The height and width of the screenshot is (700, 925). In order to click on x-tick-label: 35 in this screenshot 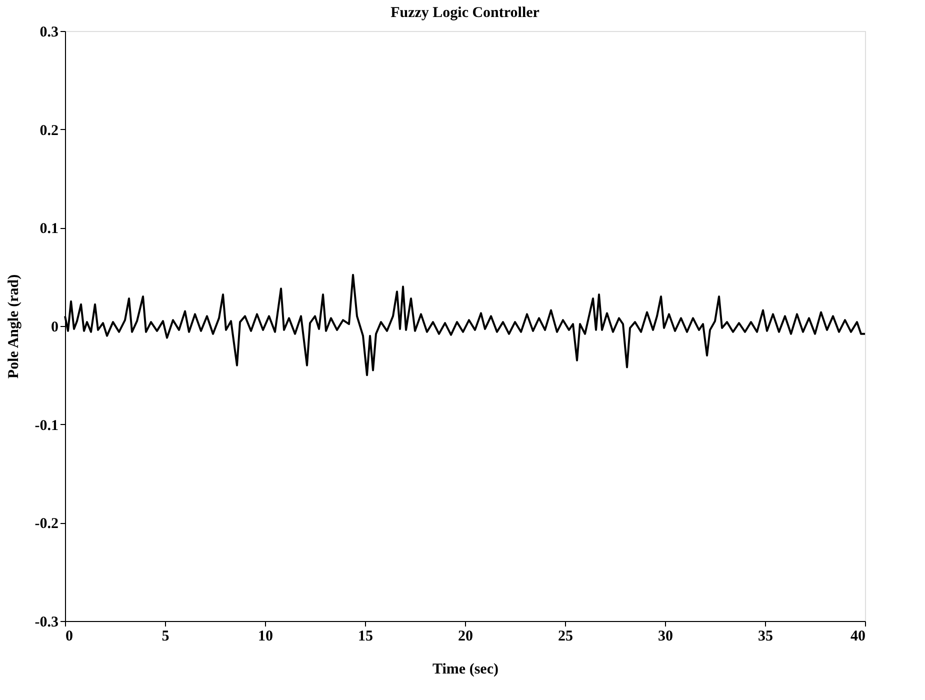, I will do `click(765, 636)`.